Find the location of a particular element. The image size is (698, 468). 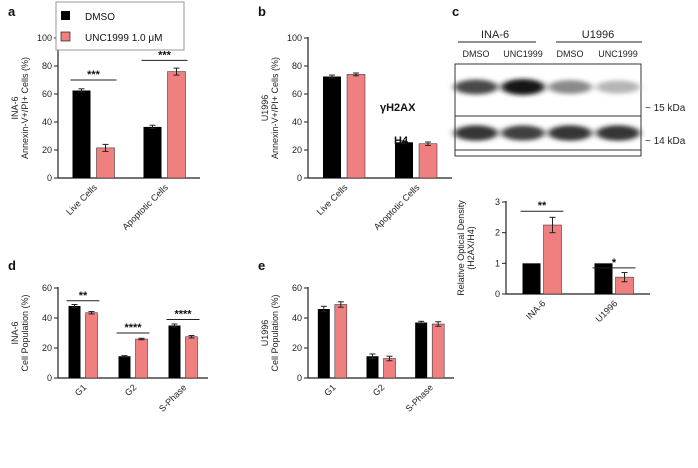

y-tick-label: 3 is located at coordinates (497, 202).